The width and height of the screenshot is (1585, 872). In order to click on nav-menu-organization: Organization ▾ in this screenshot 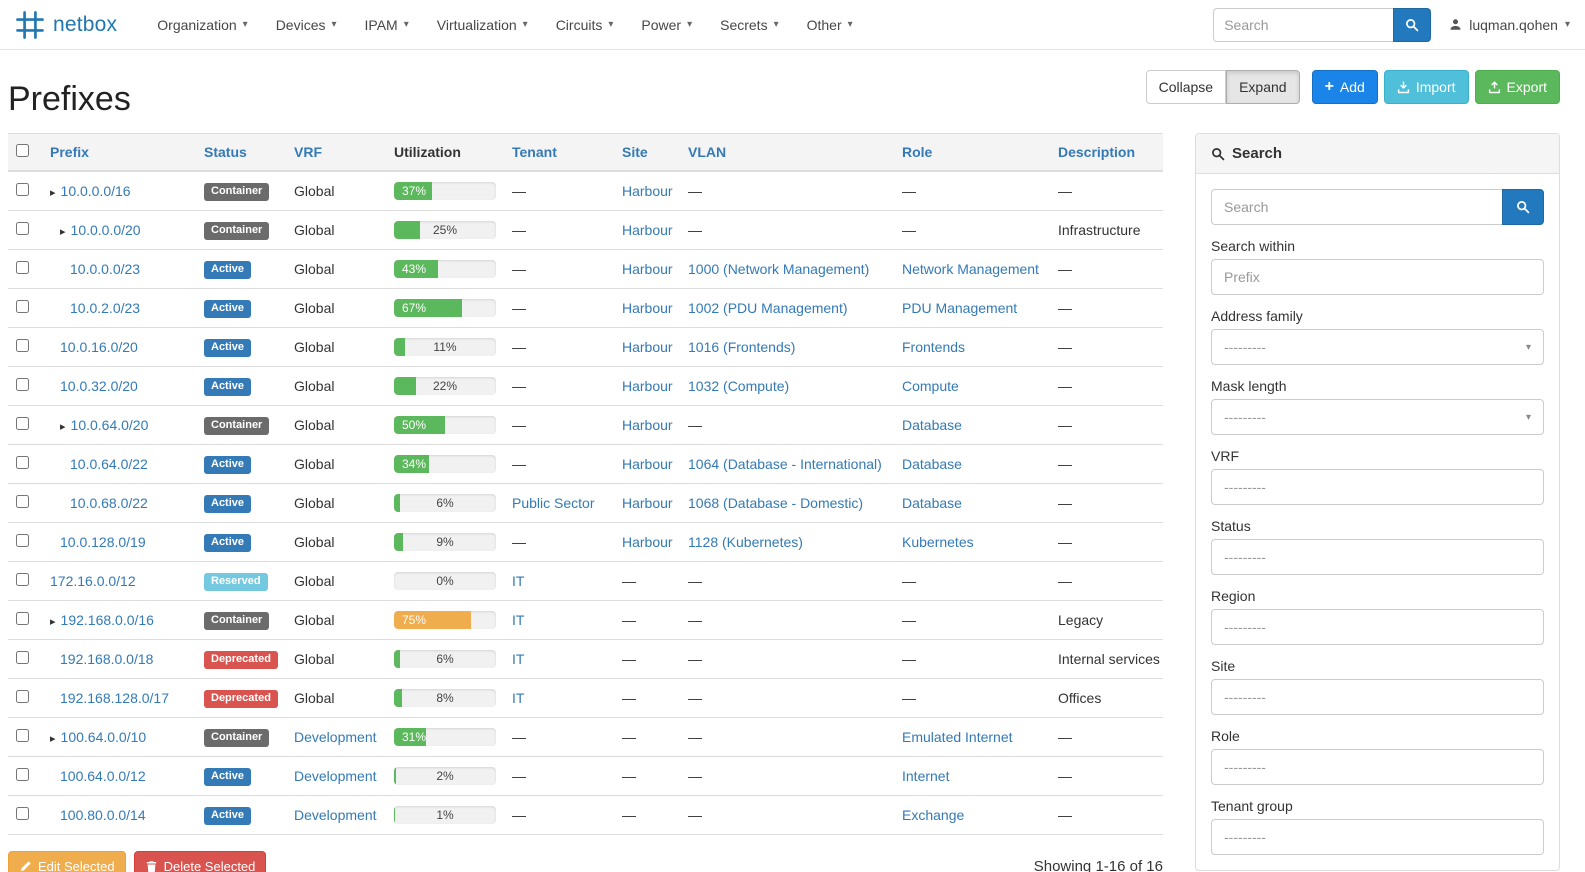, I will do `click(202, 25)`.